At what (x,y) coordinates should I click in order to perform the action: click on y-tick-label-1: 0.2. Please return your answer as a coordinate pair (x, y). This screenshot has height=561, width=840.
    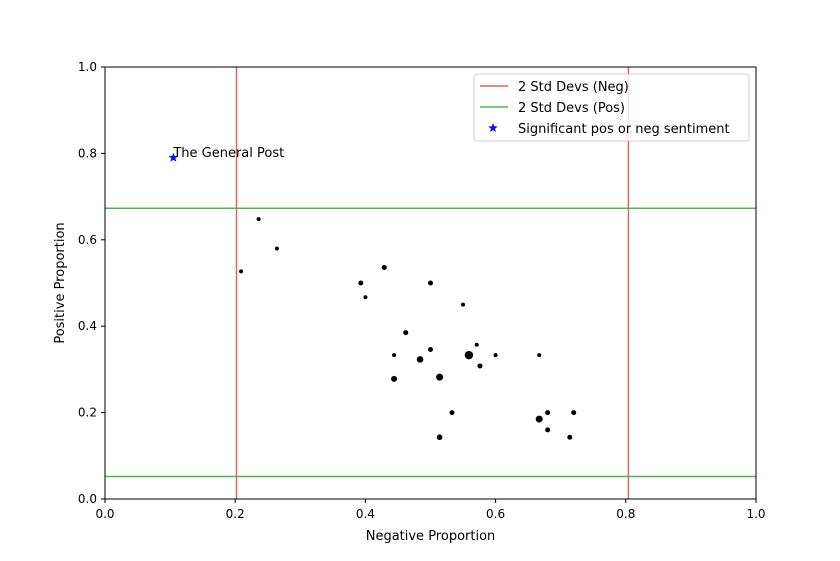
    Looking at the image, I should click on (87, 413).